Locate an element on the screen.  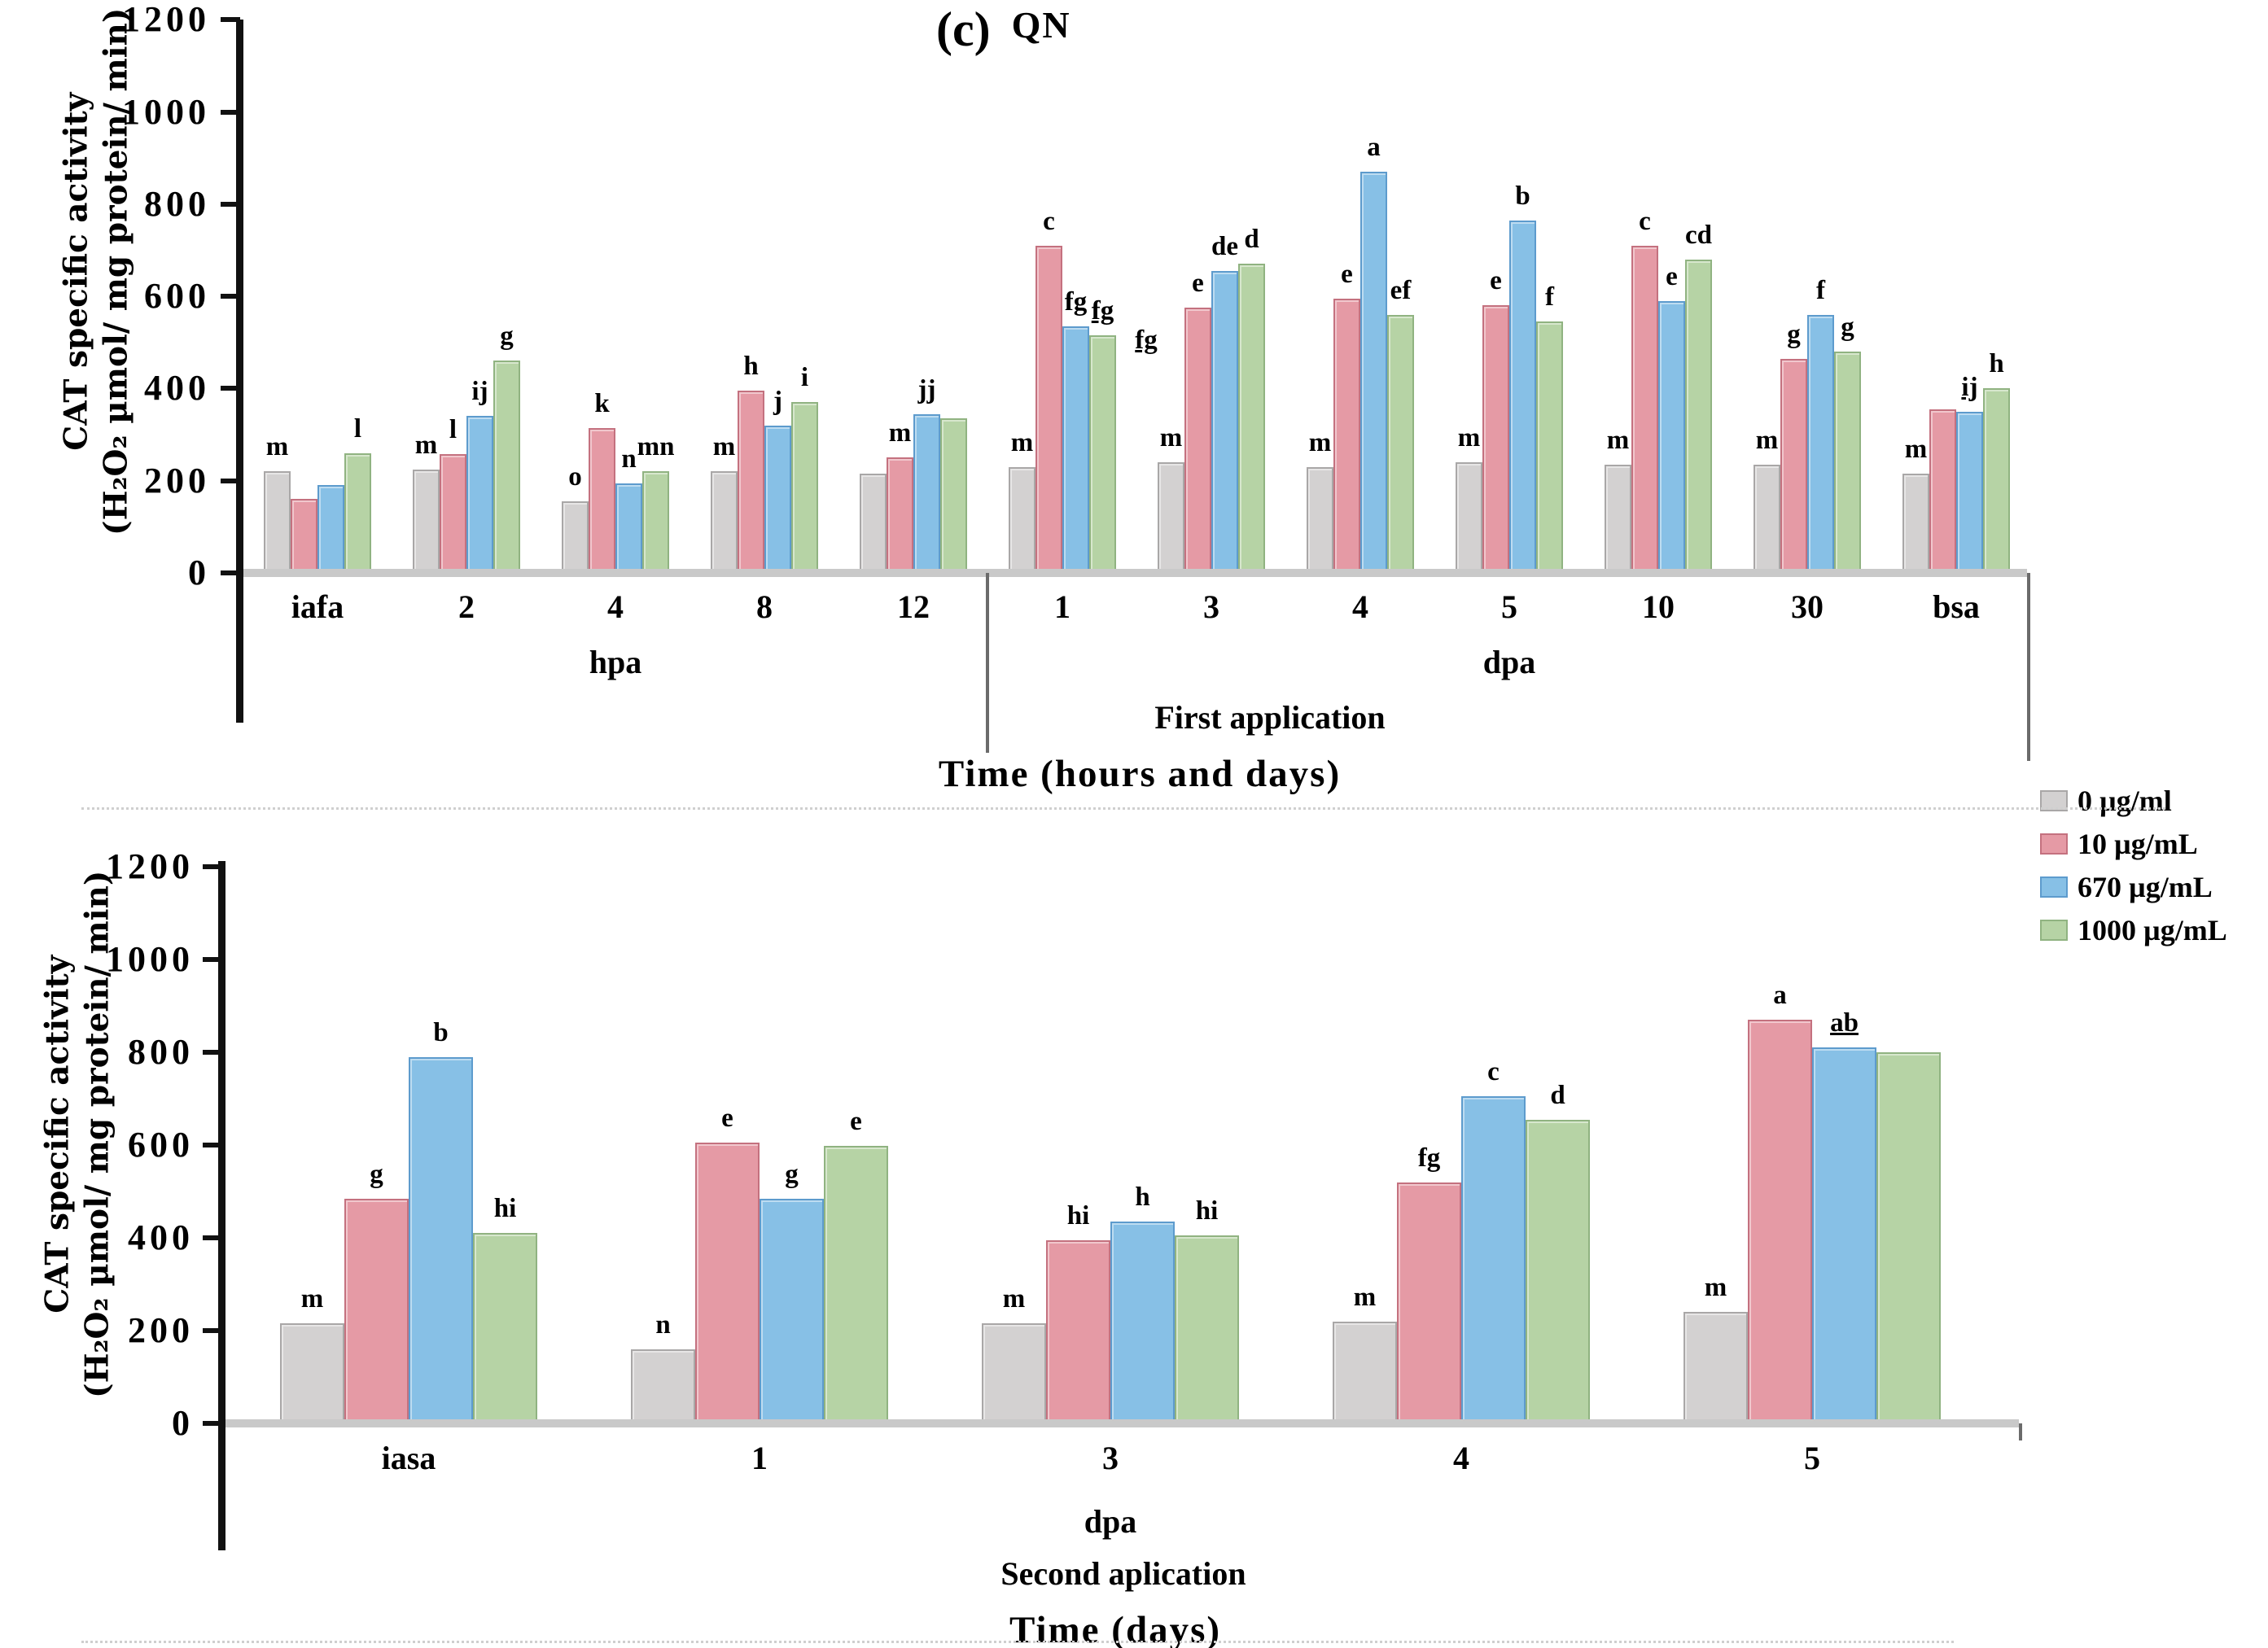
x-axis-line is located at coordinates (1133, 573).